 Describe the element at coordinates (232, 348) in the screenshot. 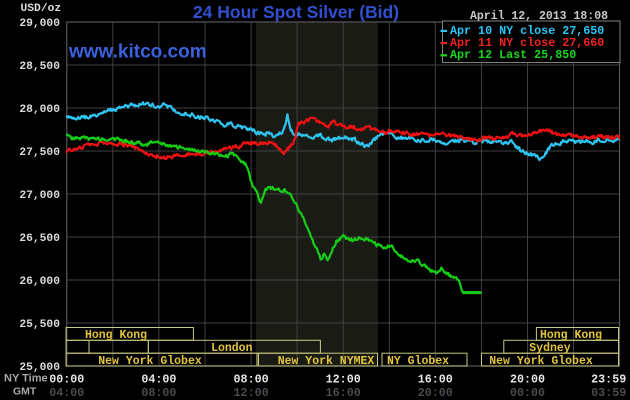

I see `svg-text: London` at that location.